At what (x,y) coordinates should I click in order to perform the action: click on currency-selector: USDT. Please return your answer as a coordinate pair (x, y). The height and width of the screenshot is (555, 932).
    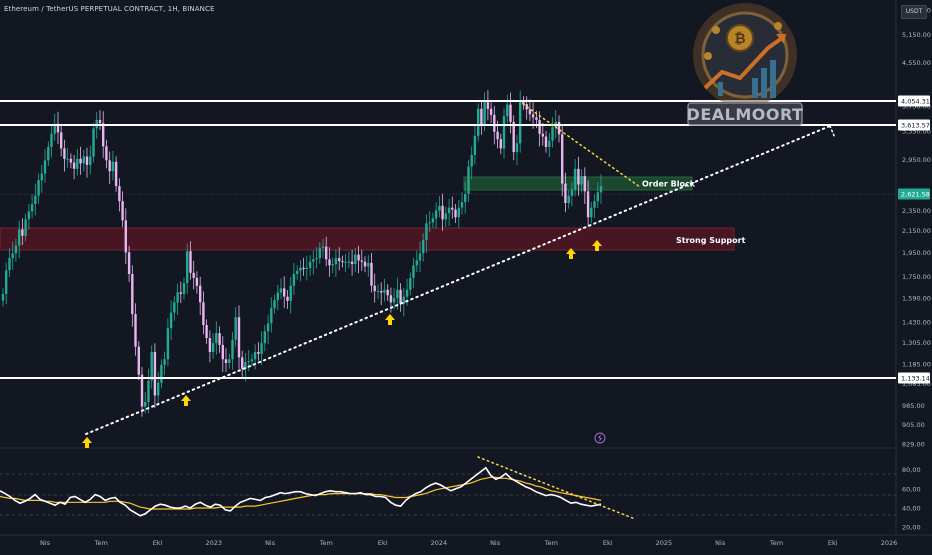
    Looking at the image, I should click on (914, 12).